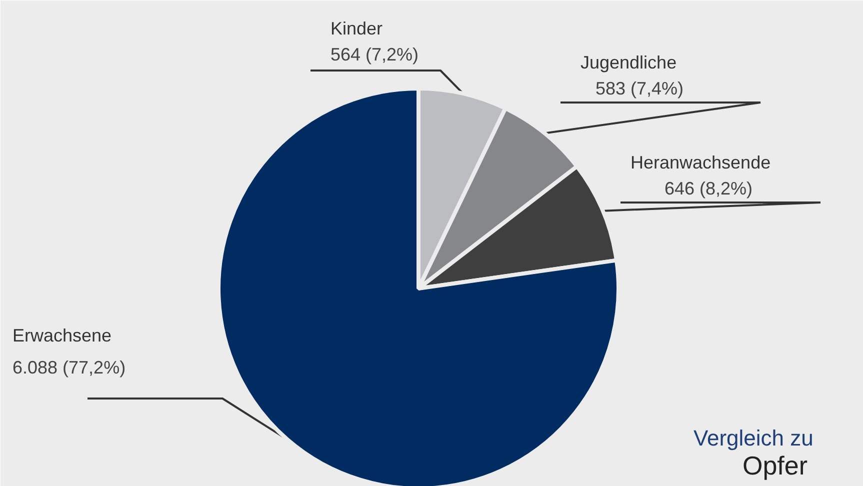 The width and height of the screenshot is (863, 486). I want to click on data-label: 564 (7,2%), so click(374, 54).